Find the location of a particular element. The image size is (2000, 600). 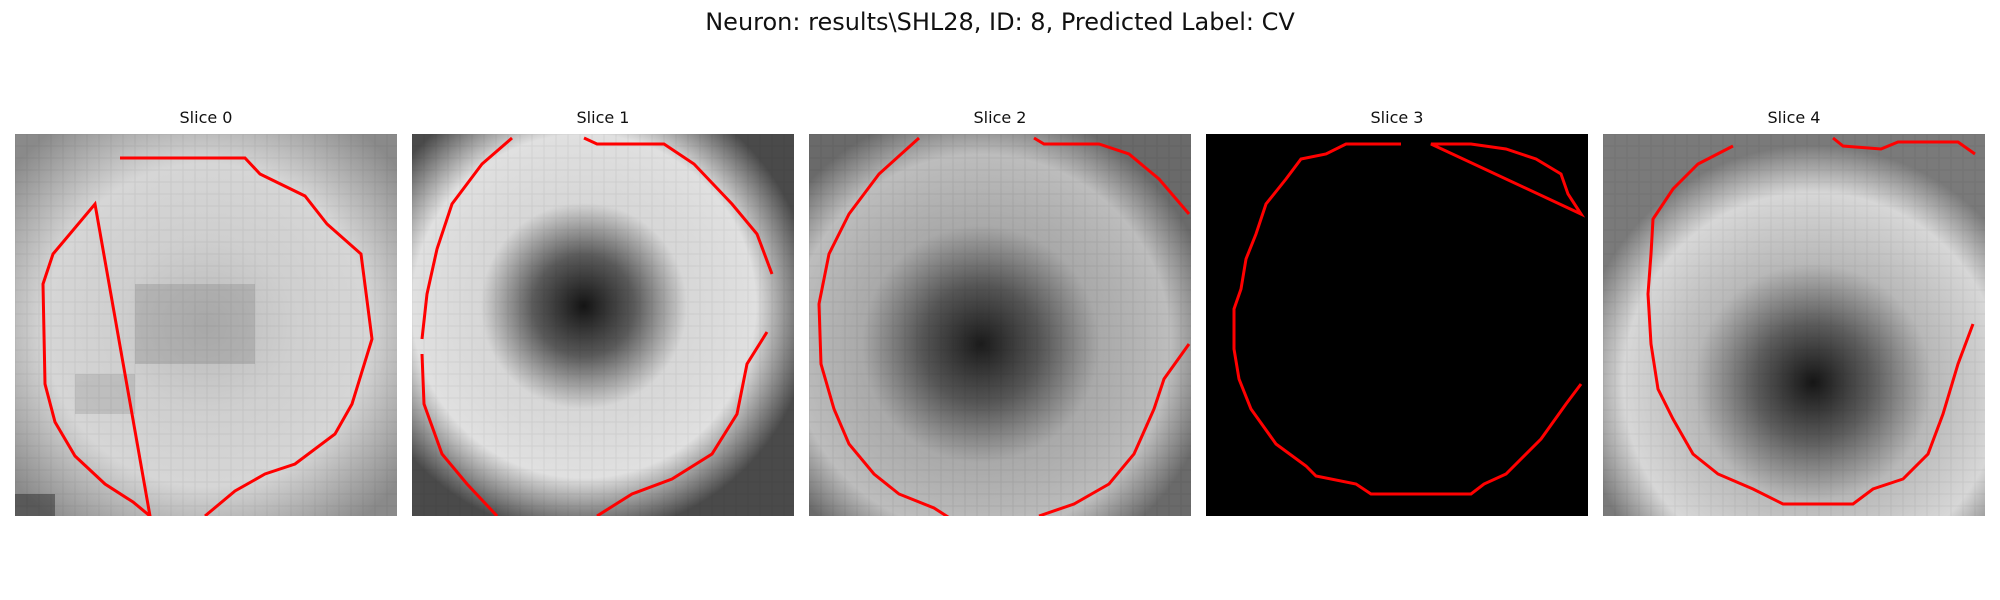

slice-title: Slice 1 is located at coordinates (603, 117).